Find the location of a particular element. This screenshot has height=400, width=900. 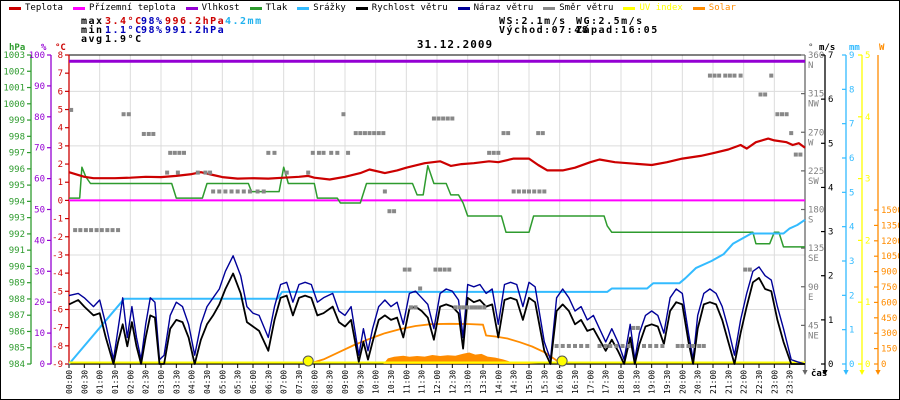

time-label: 03:00 is located at coordinates (161, 382).